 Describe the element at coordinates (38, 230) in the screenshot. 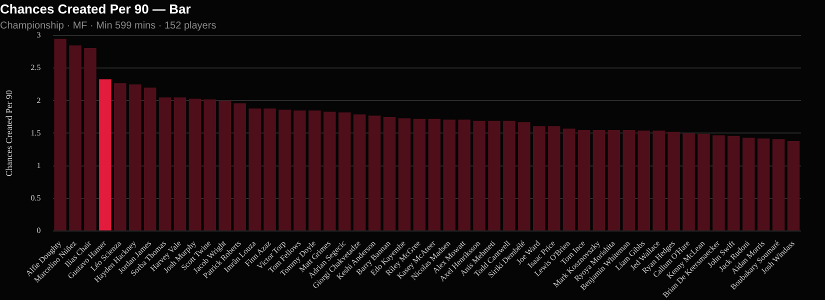

I see `y-tick-label: 0` at that location.